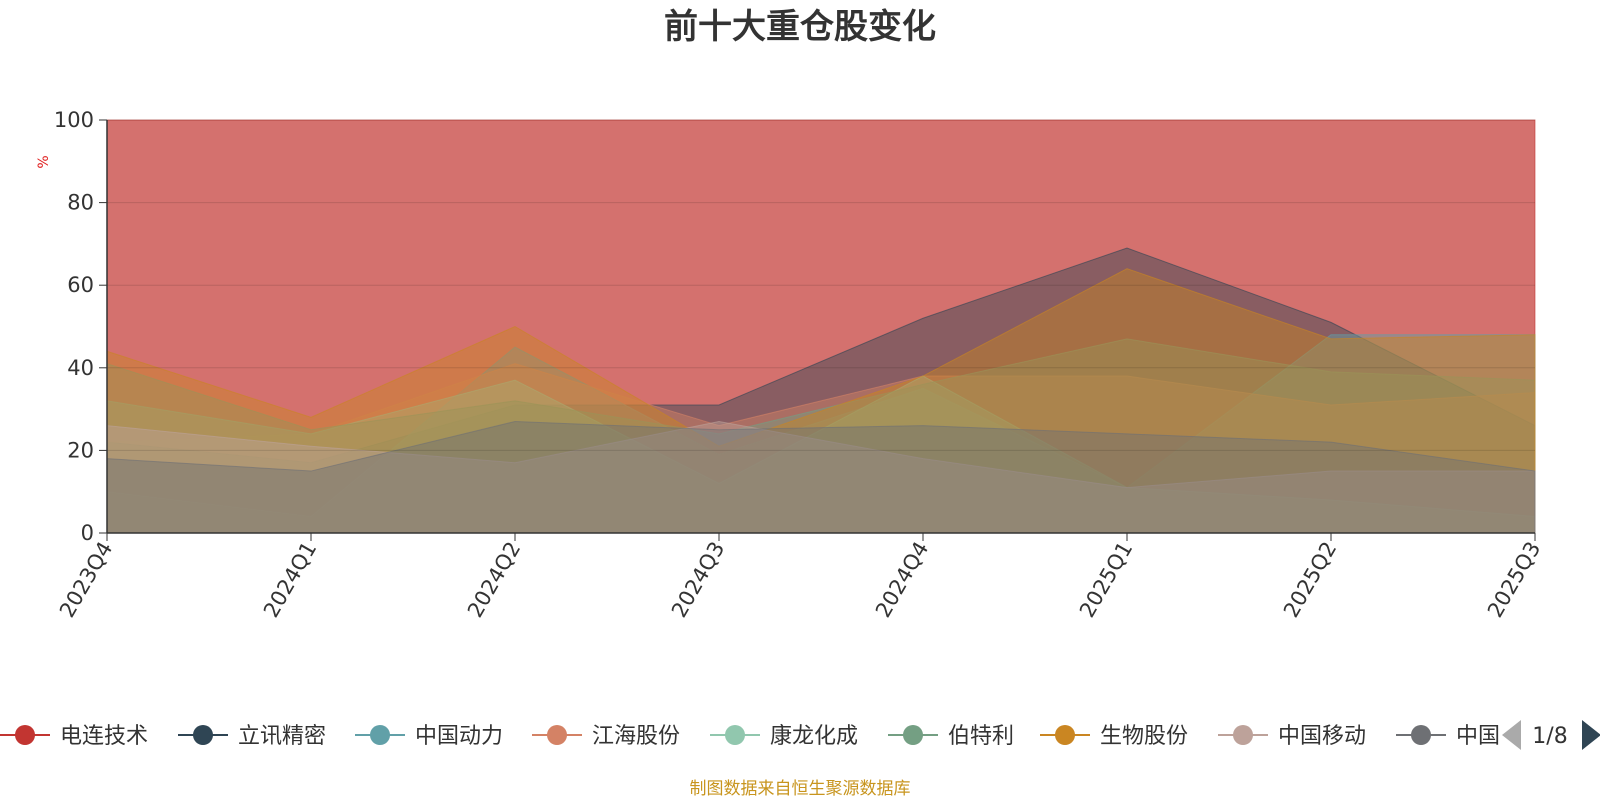  Describe the element at coordinates (80, 368) in the screenshot. I see `y-tick-label: 40` at that location.